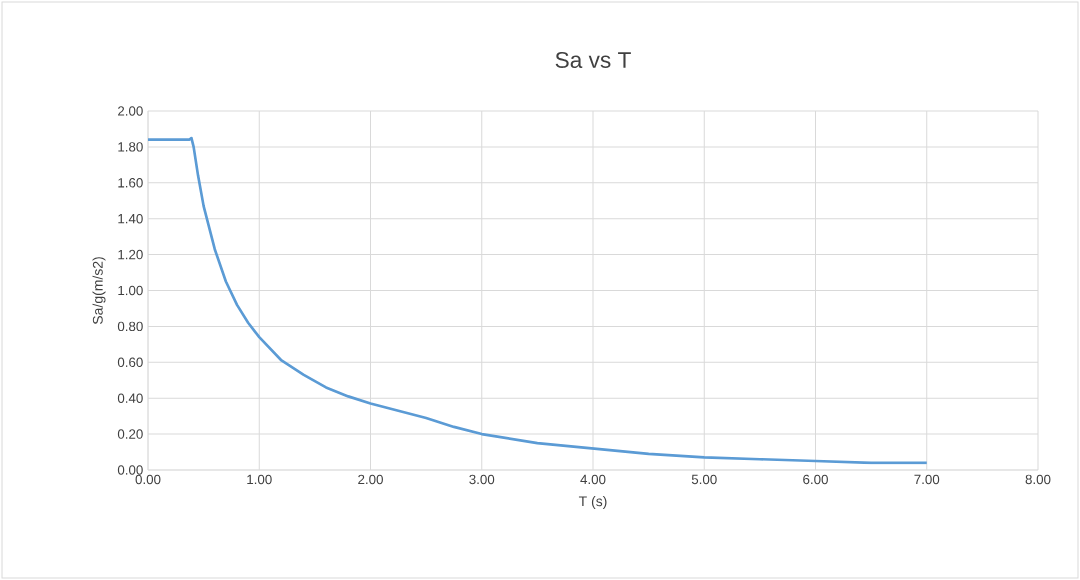 The height and width of the screenshot is (580, 1080). Describe the element at coordinates (130, 111) in the screenshot. I see `y-tick-label: 2.00` at that location.